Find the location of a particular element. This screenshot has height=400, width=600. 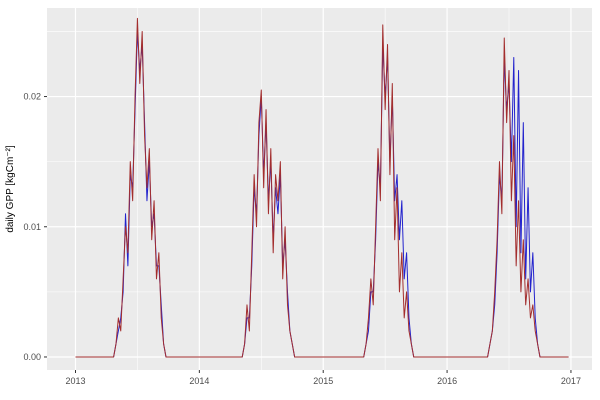

y-axis-title: daily GPP [kgCm⁻²] is located at coordinates (10, 189).